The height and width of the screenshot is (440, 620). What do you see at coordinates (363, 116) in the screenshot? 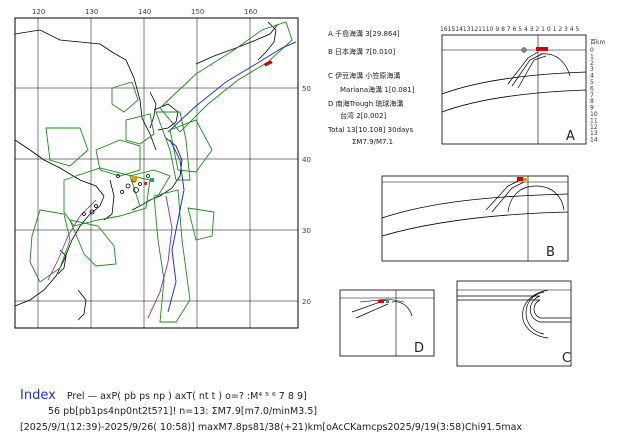
I see `legend-d-sub: 台湾 2[0.002]` at bounding box center [363, 116].